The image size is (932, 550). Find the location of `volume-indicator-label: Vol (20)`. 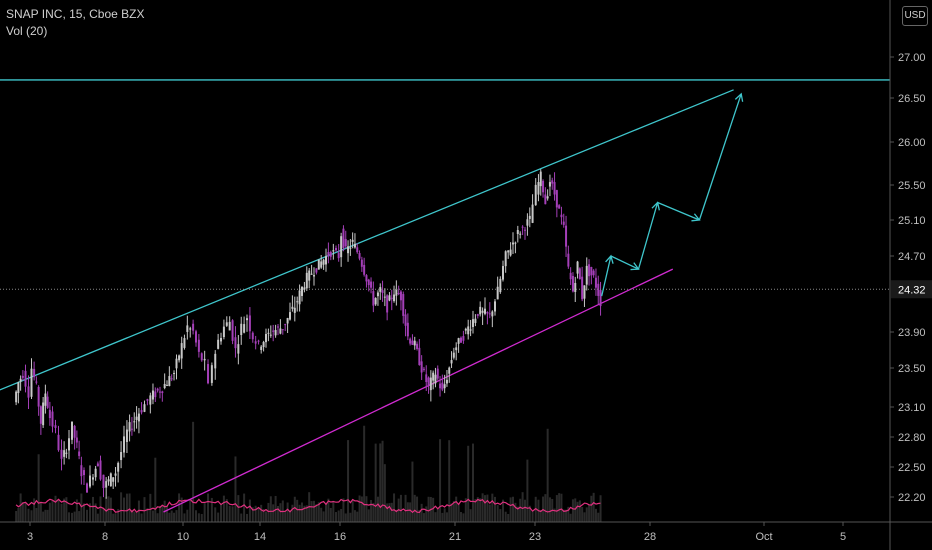

volume-indicator-label: Vol (20) is located at coordinates (27, 31).